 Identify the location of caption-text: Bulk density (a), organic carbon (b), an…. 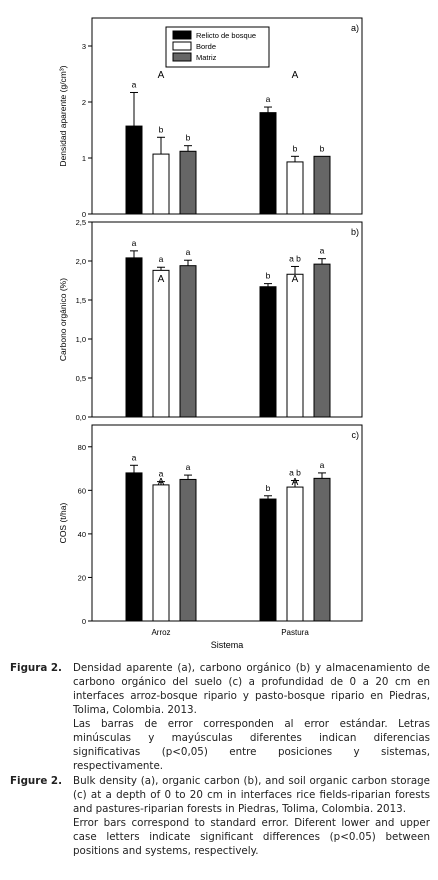
(251, 816).